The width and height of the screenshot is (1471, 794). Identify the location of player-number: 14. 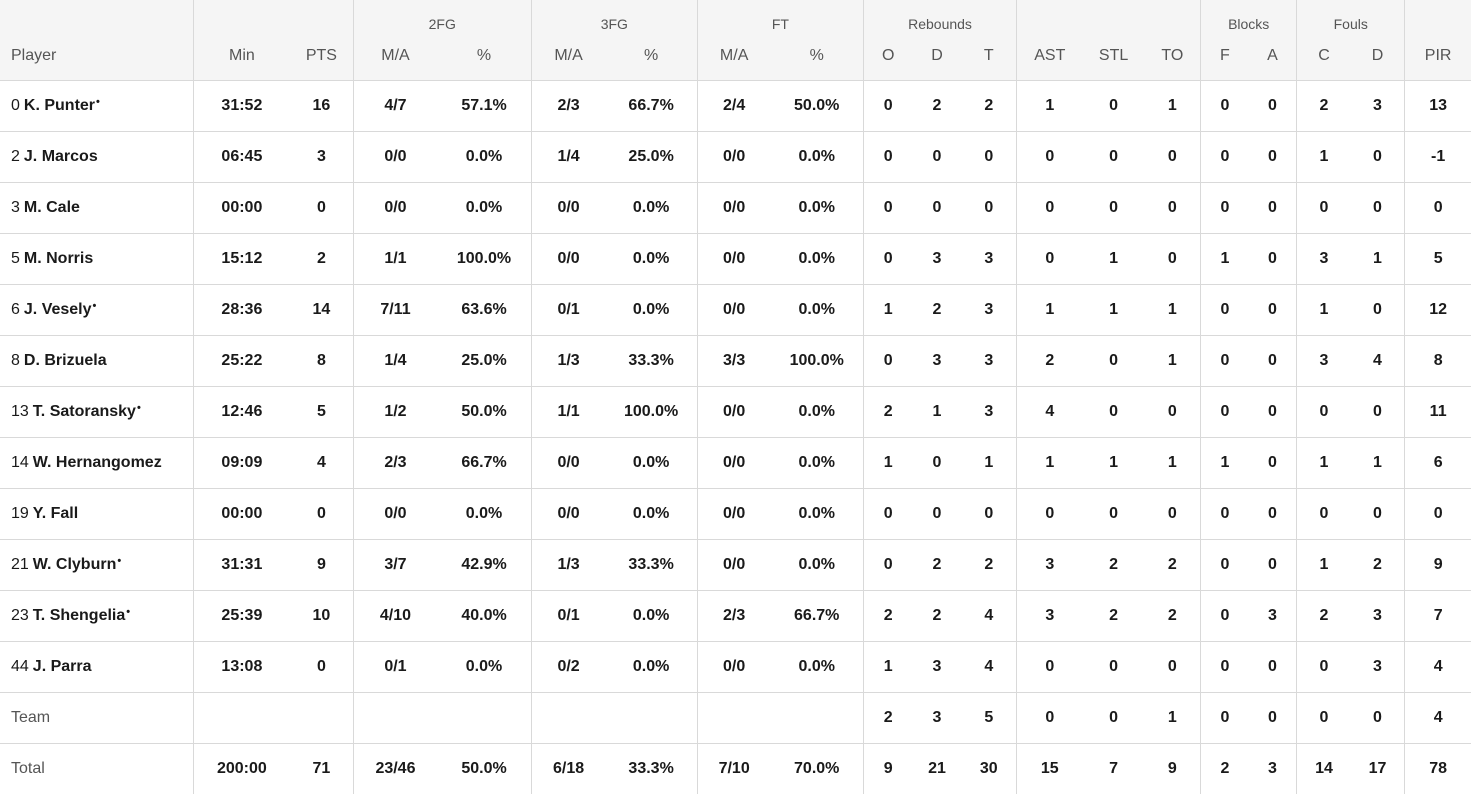
(20, 462).